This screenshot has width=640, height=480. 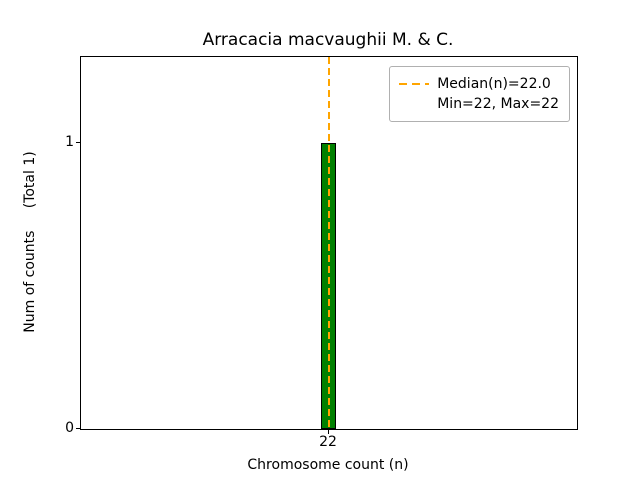 I want to click on chart-title: Arracacia macvaughii M. & C., so click(x=328, y=40).